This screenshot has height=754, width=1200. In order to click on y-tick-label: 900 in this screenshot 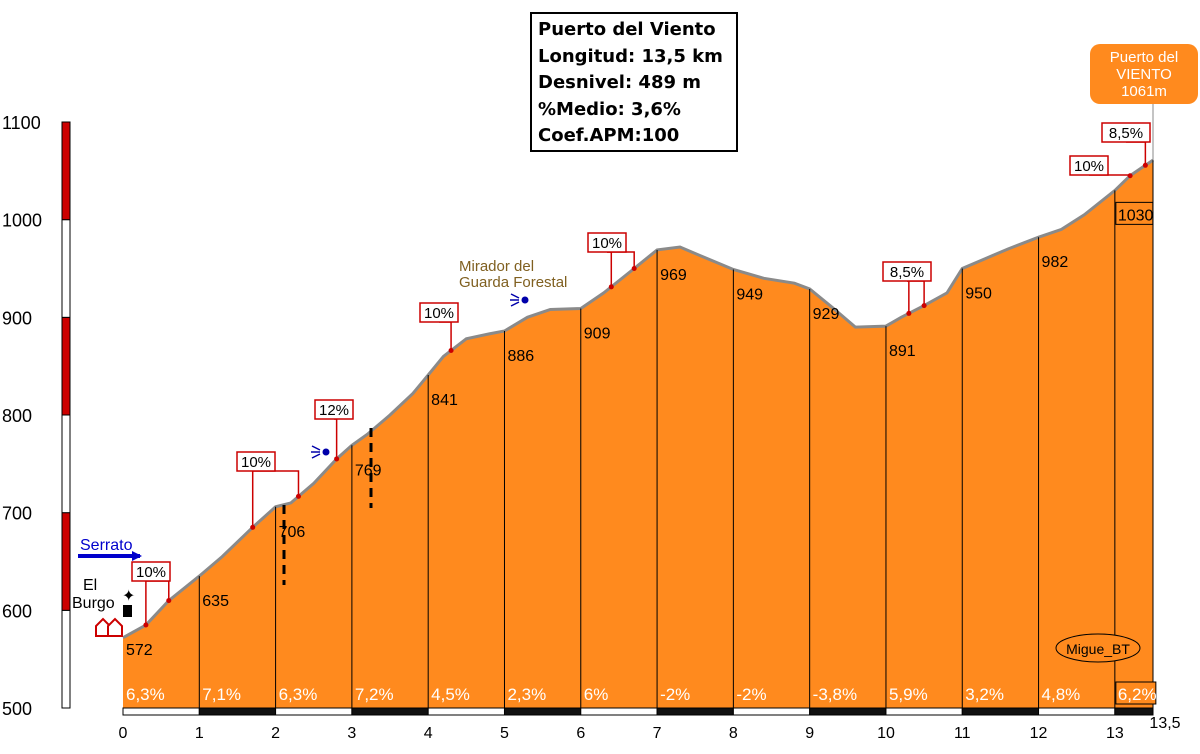, I will do `click(17, 318)`.